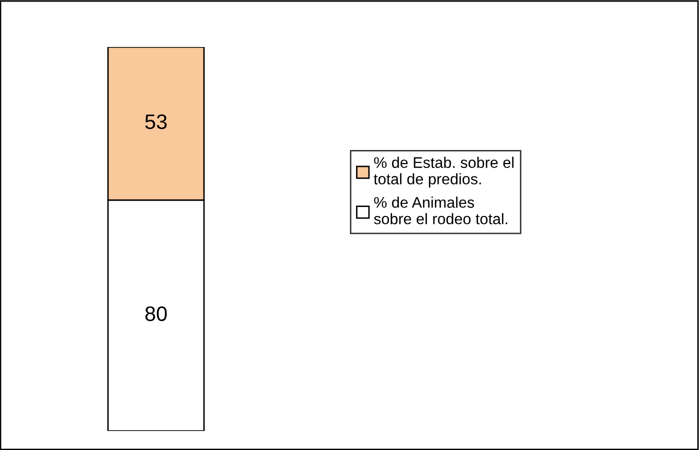 The image size is (699, 450). Describe the element at coordinates (441, 210) in the screenshot. I see `legend-label: % de Animales sobre el rodeo total.` at that location.